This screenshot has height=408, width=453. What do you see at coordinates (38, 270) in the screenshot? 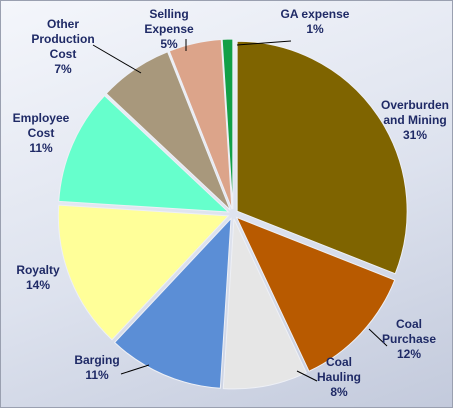
I see `category-name: Royalty` at bounding box center [38, 270].